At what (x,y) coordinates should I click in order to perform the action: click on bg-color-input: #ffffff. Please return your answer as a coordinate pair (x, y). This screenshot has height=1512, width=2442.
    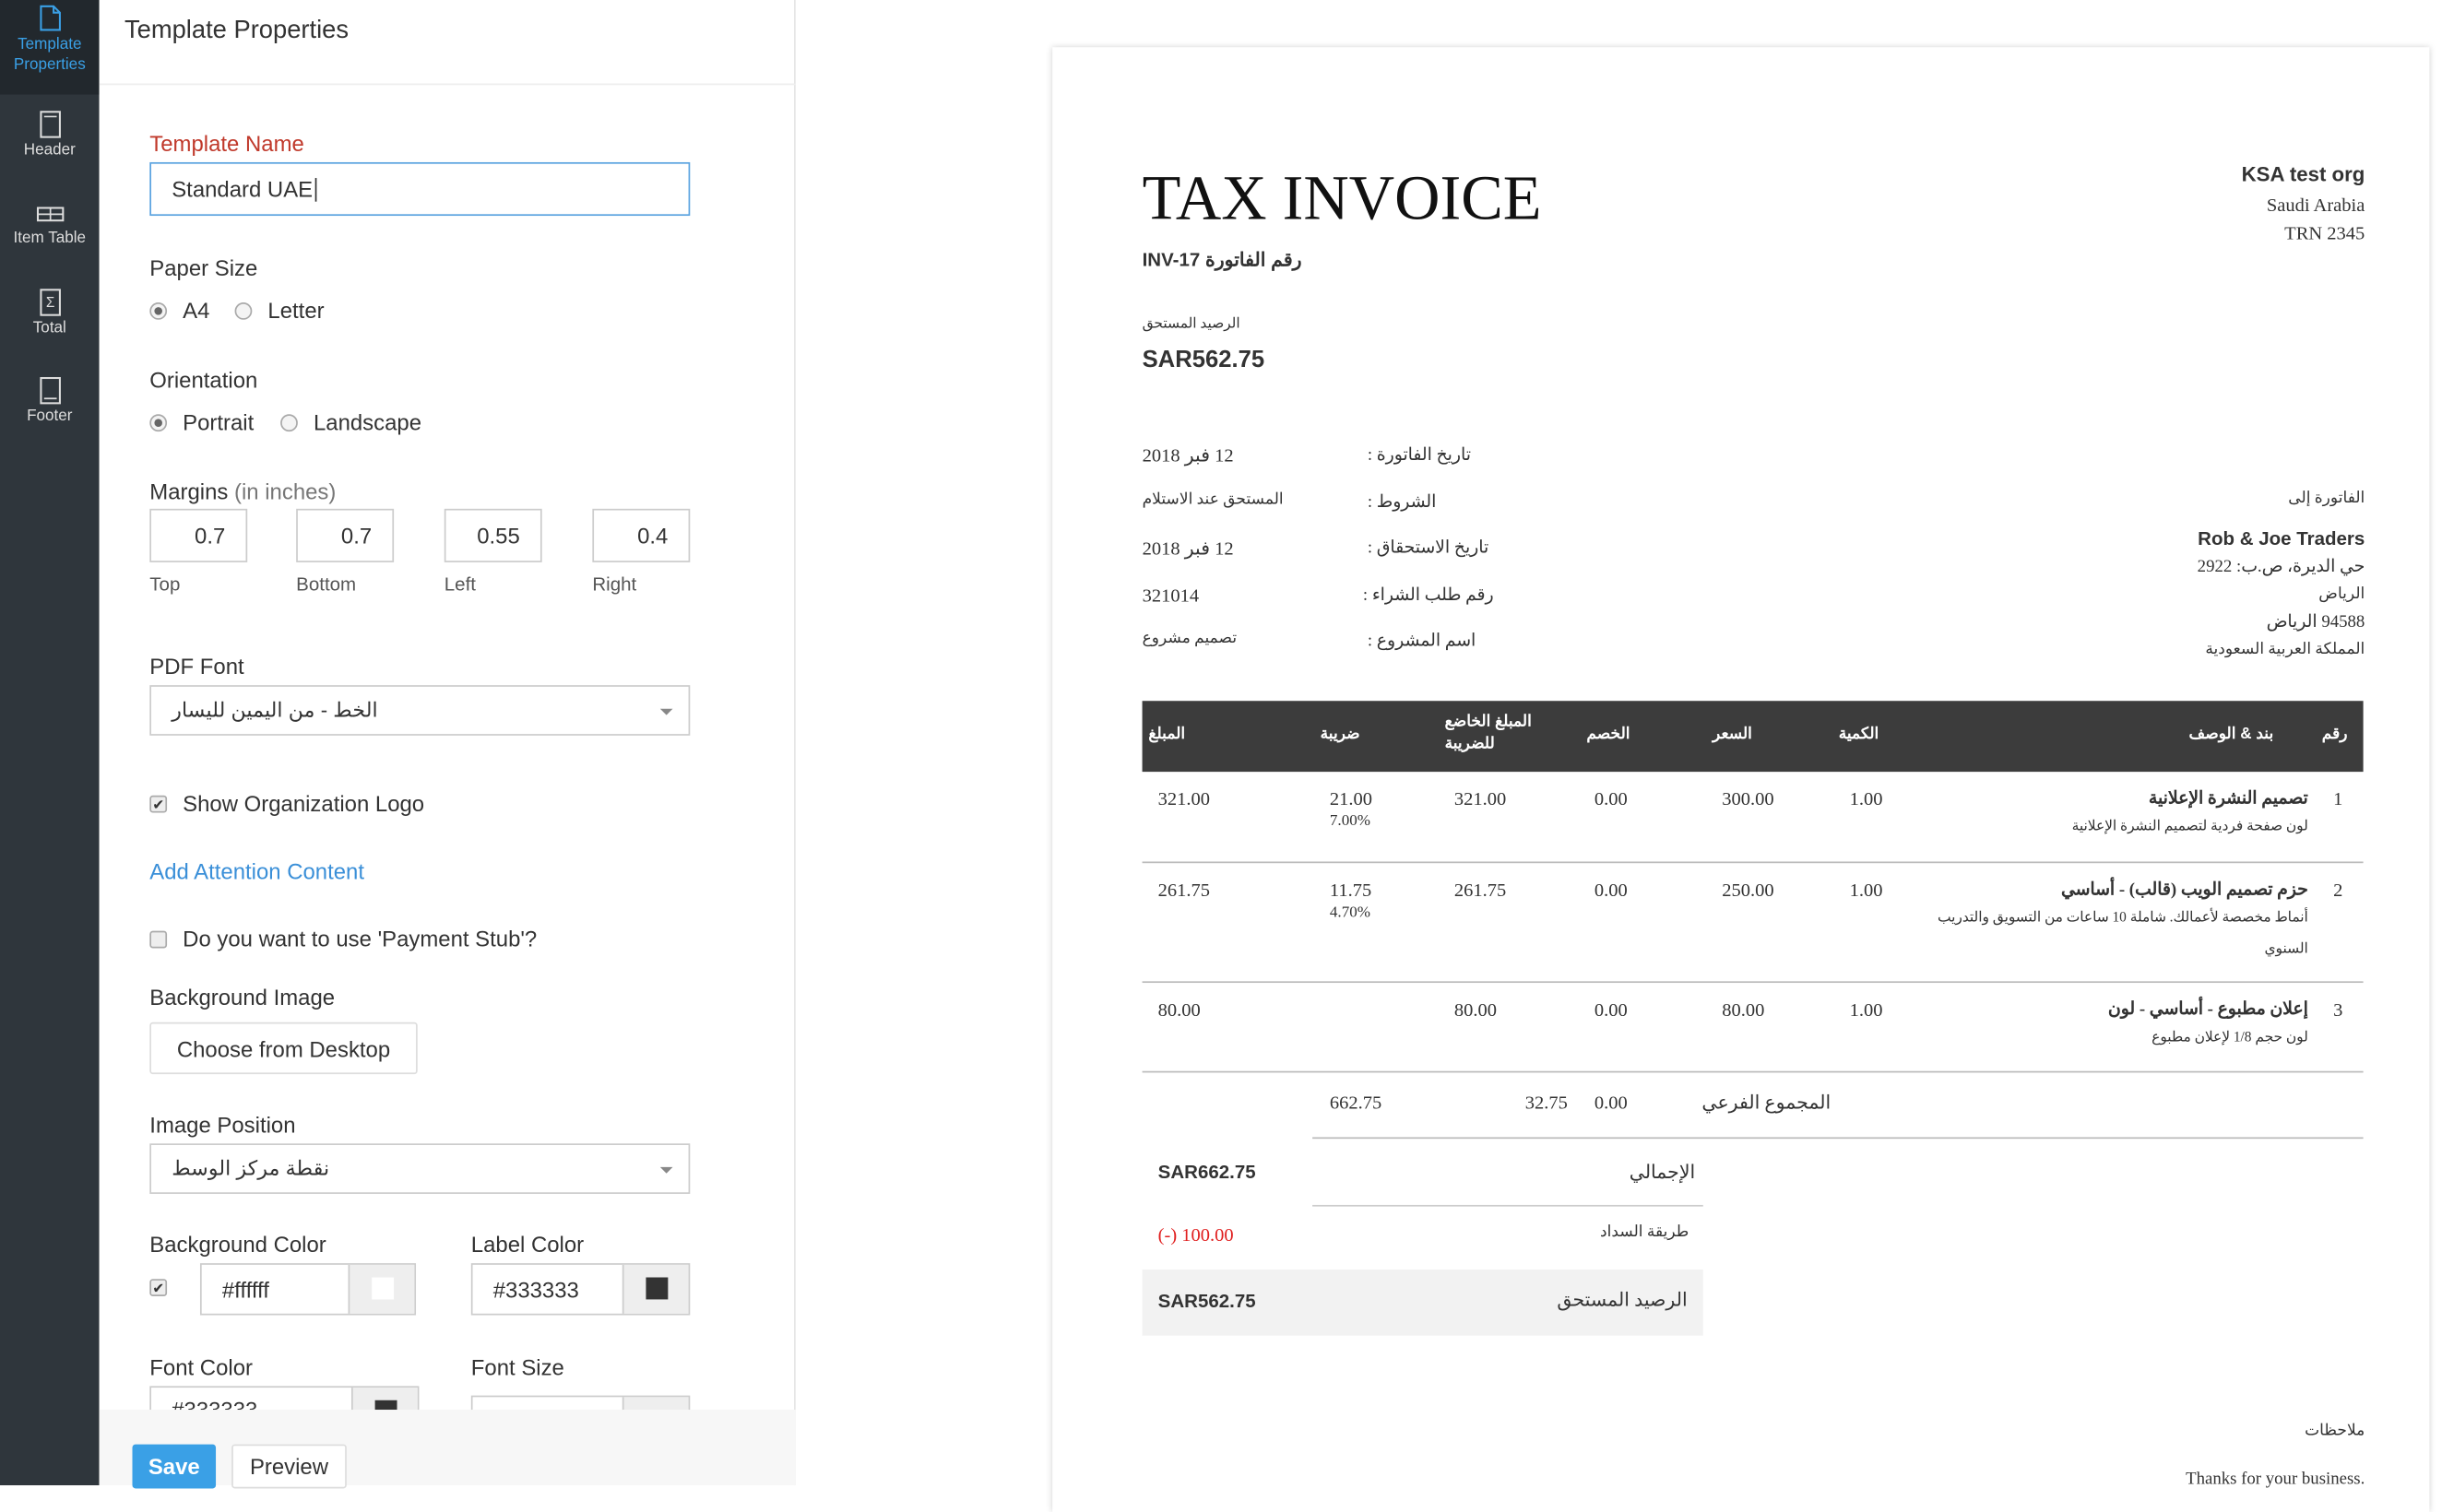
    Looking at the image, I should click on (308, 1289).